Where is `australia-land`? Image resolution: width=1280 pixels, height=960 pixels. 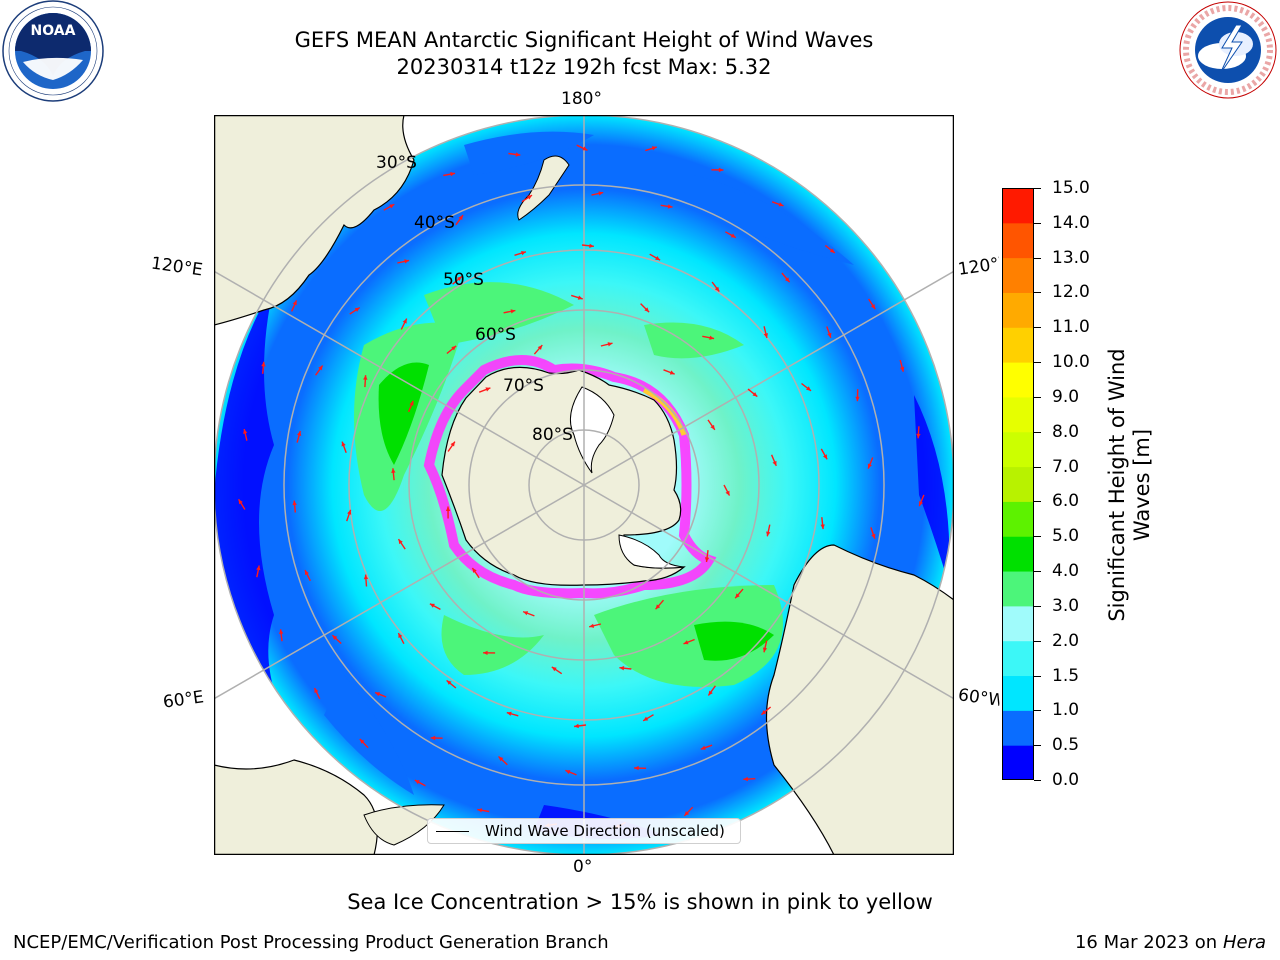
australia-land is located at coordinates (314, 220).